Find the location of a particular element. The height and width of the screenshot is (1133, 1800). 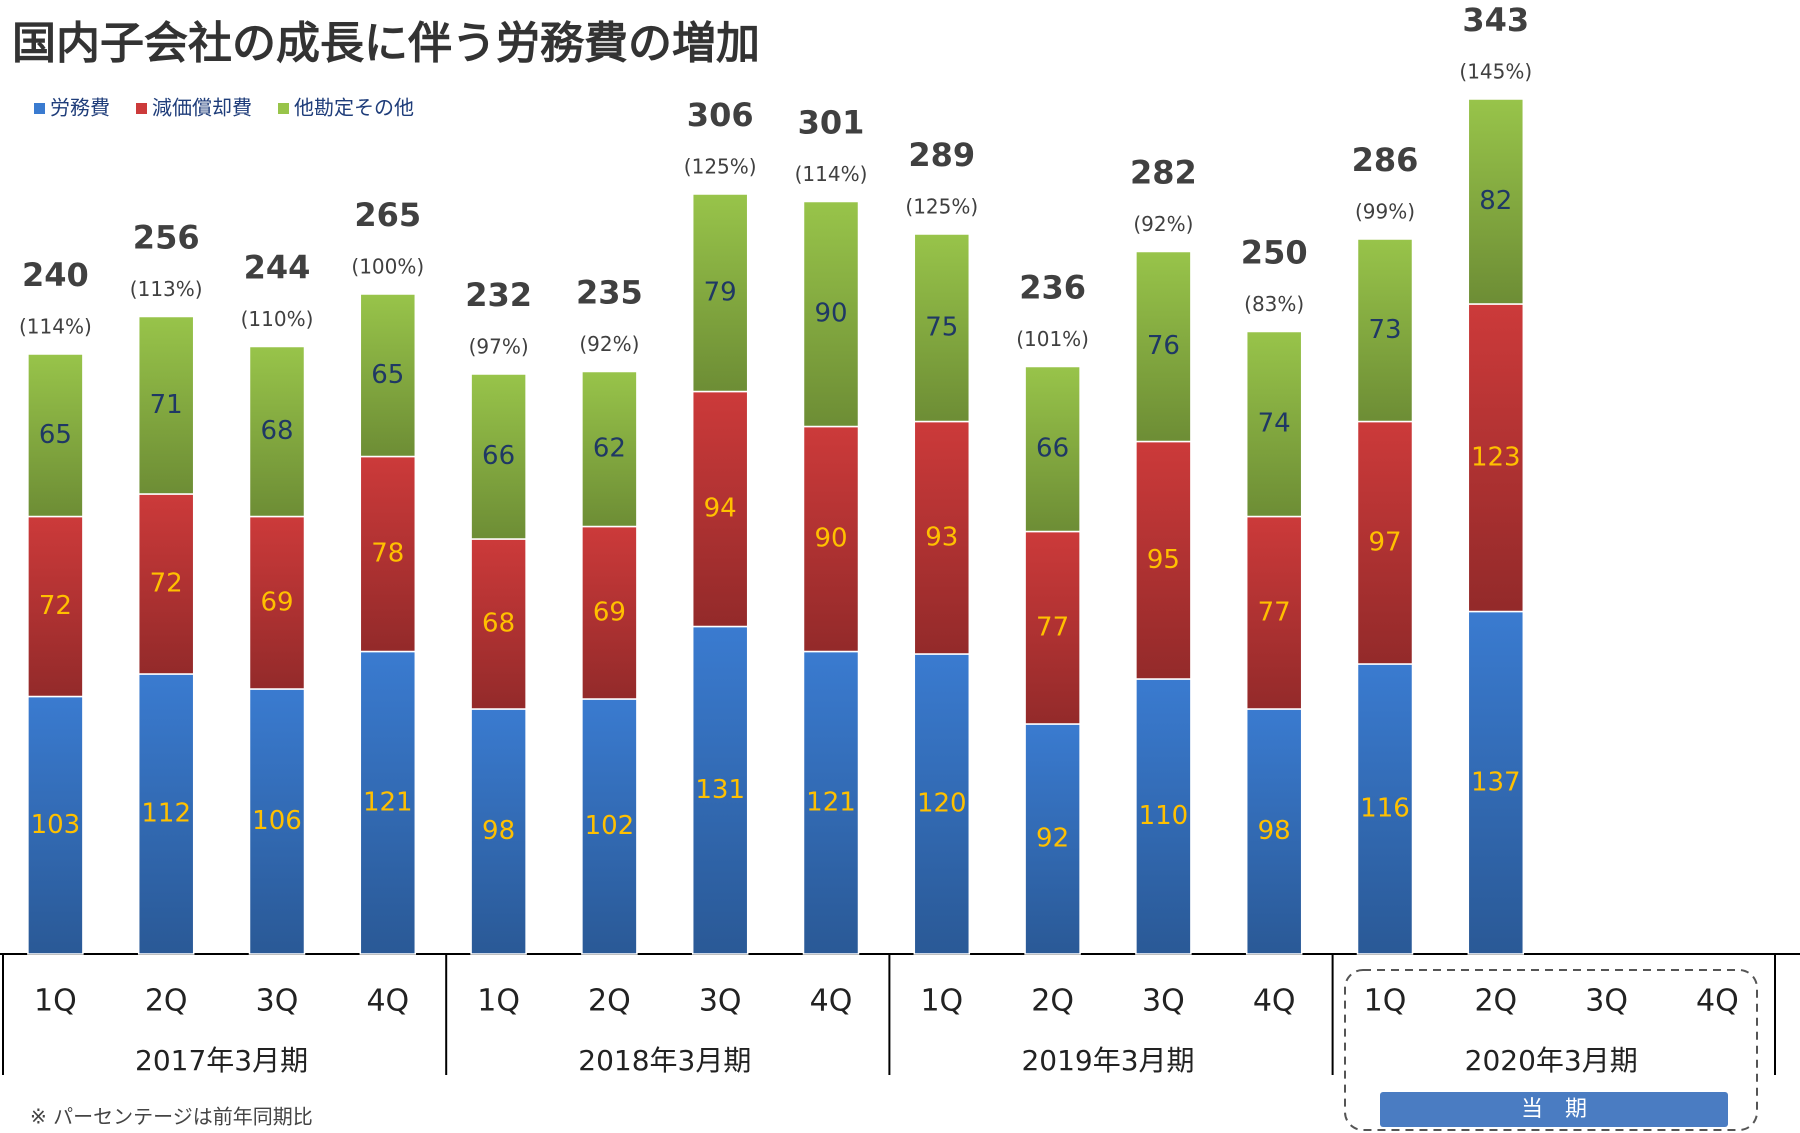

total-label: 301 is located at coordinates (831, 123).